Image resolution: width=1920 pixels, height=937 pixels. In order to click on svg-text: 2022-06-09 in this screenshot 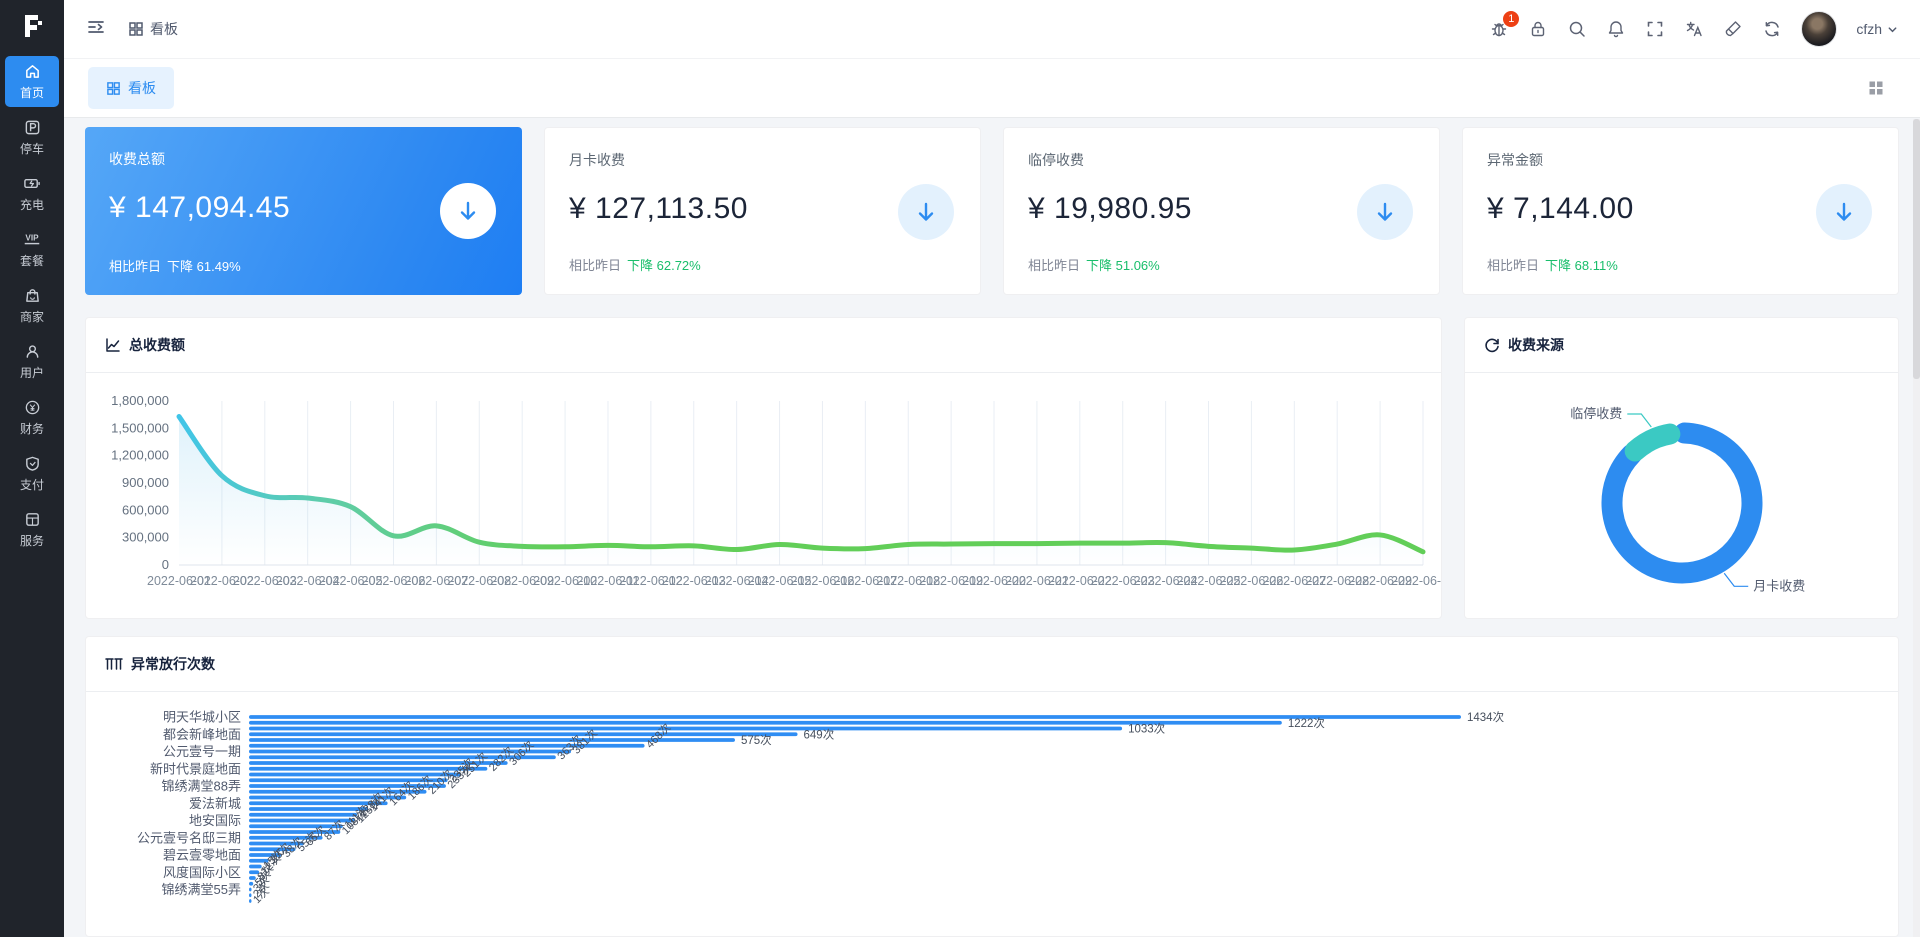, I will do `click(522, 581)`.